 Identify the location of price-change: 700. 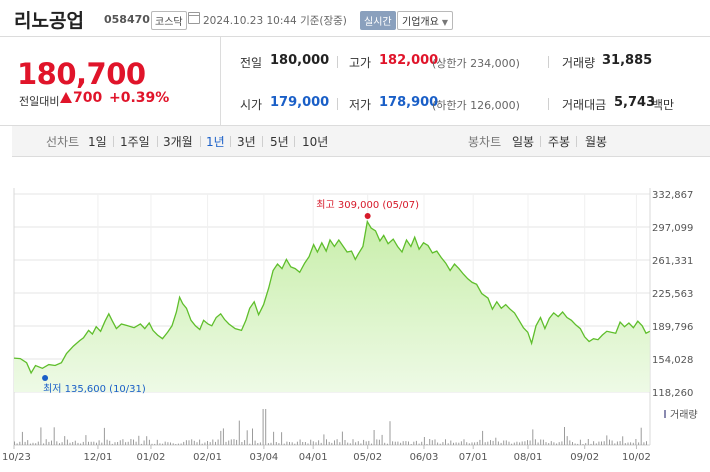
(88, 98).